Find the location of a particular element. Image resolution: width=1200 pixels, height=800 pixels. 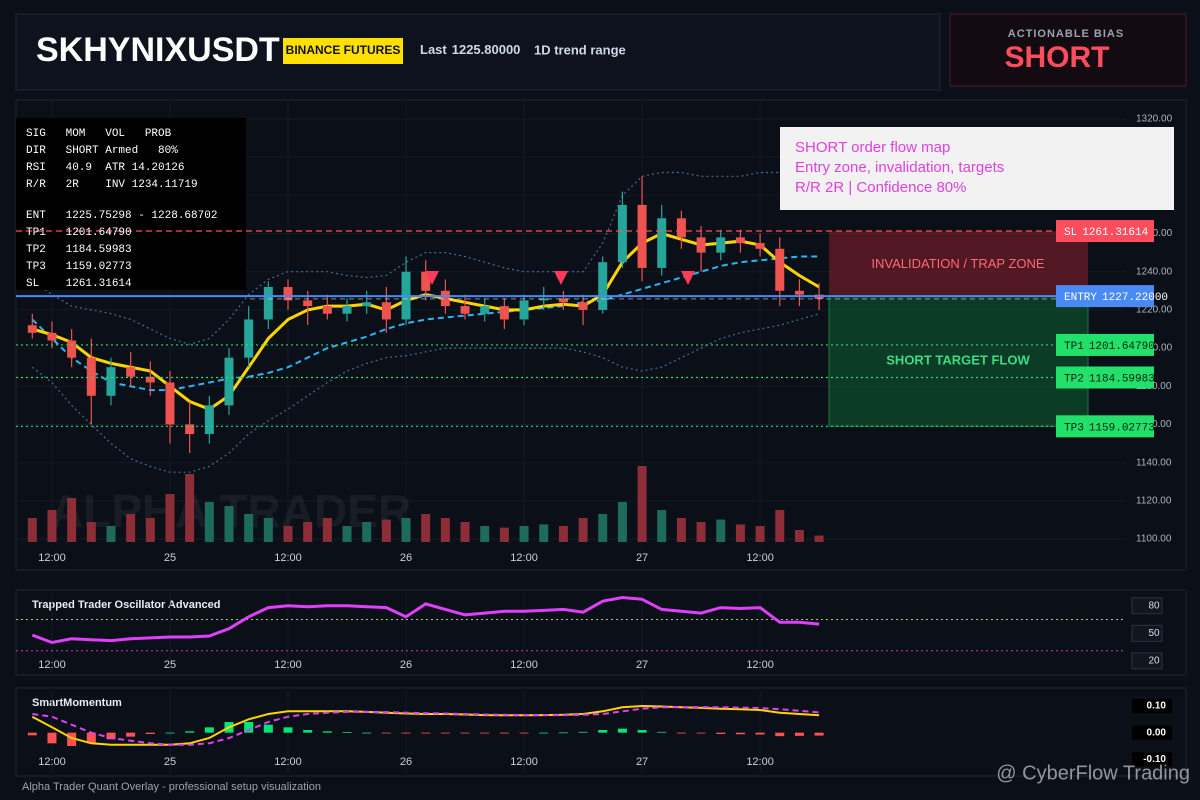

y-tick-label: 1200.00 is located at coordinates (1154, 348).